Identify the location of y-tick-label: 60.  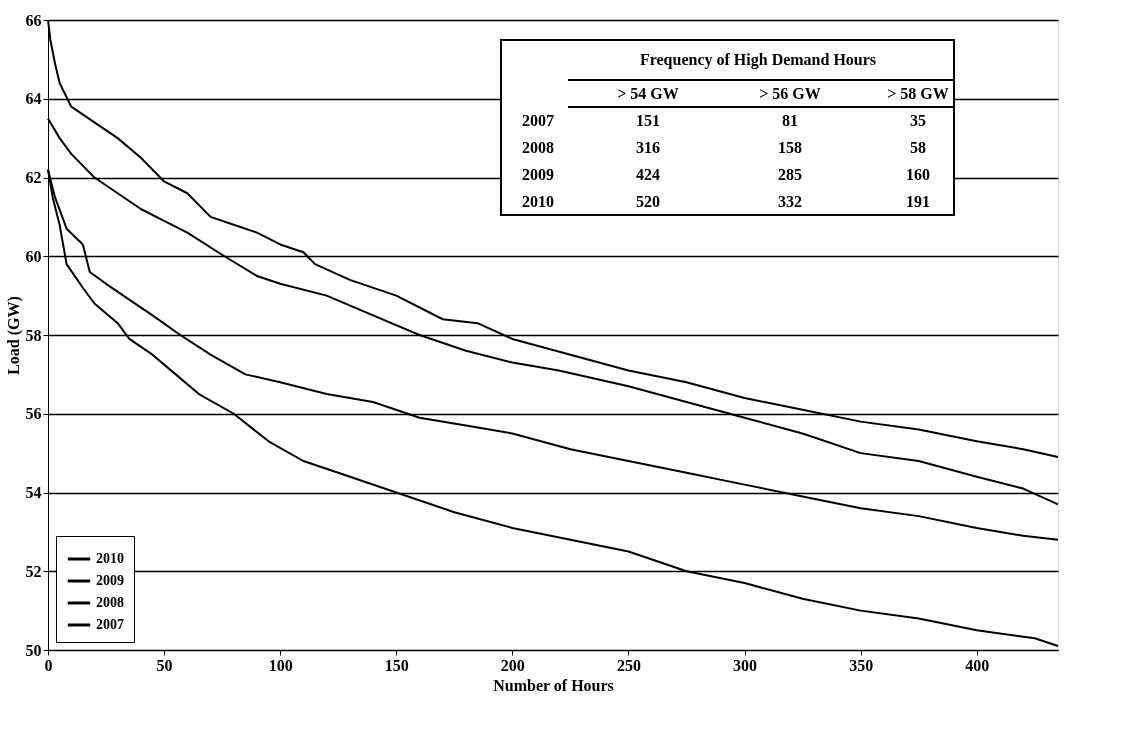
(33, 256).